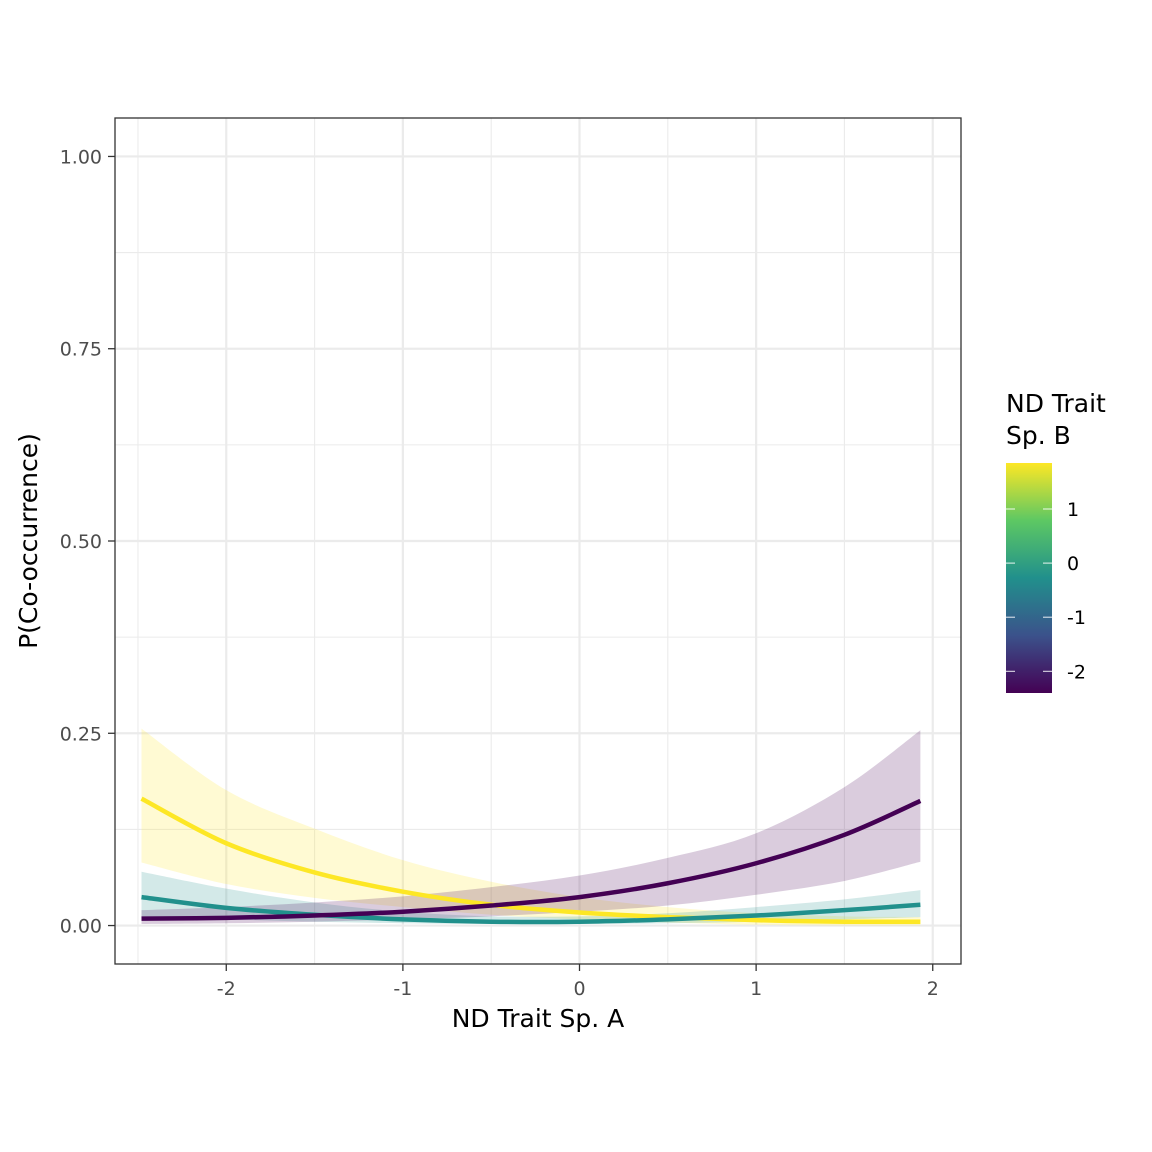 This screenshot has width=1152, height=1152. What do you see at coordinates (1073, 510) in the screenshot?
I see `legend-tick-label: 1` at bounding box center [1073, 510].